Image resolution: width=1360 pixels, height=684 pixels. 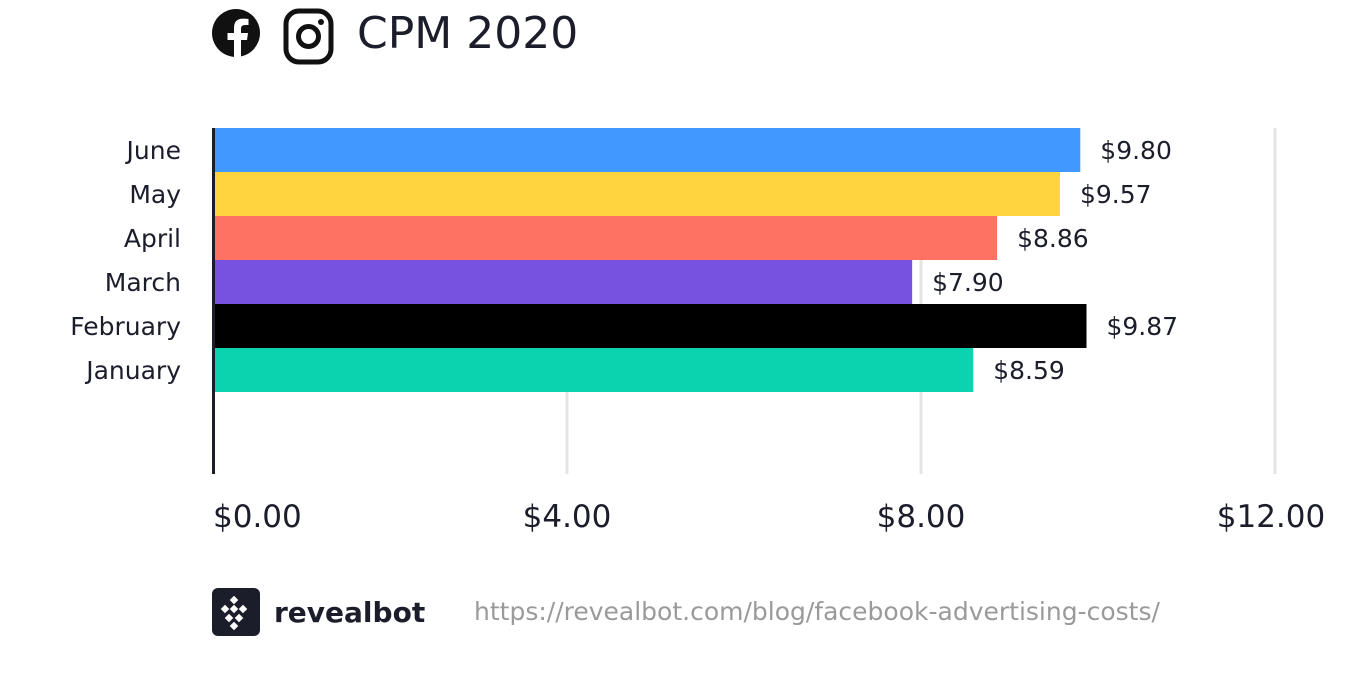 I want to click on value-label: $7.90, so click(x=968, y=282).